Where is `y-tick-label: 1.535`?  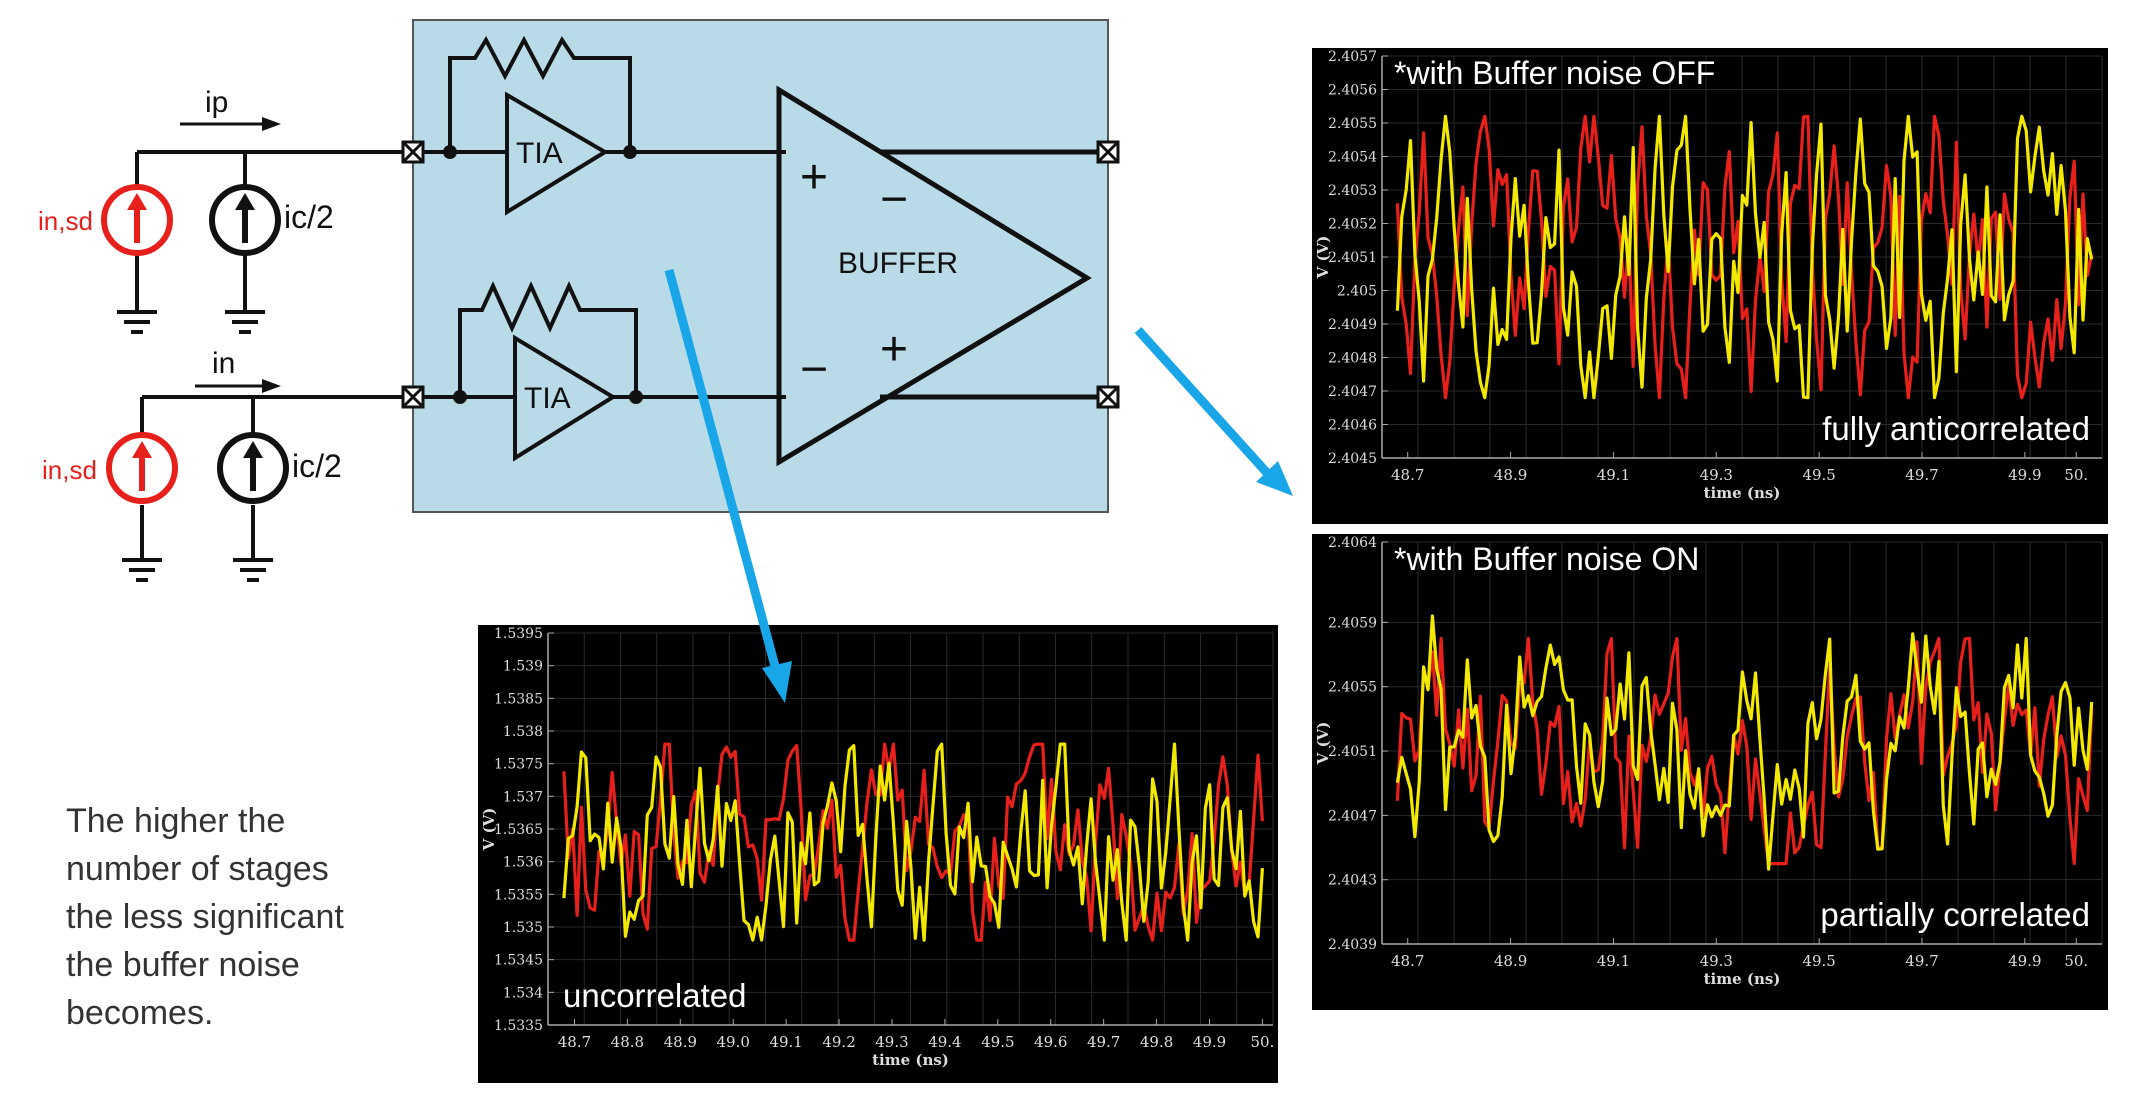 y-tick-label: 1.535 is located at coordinates (523, 928).